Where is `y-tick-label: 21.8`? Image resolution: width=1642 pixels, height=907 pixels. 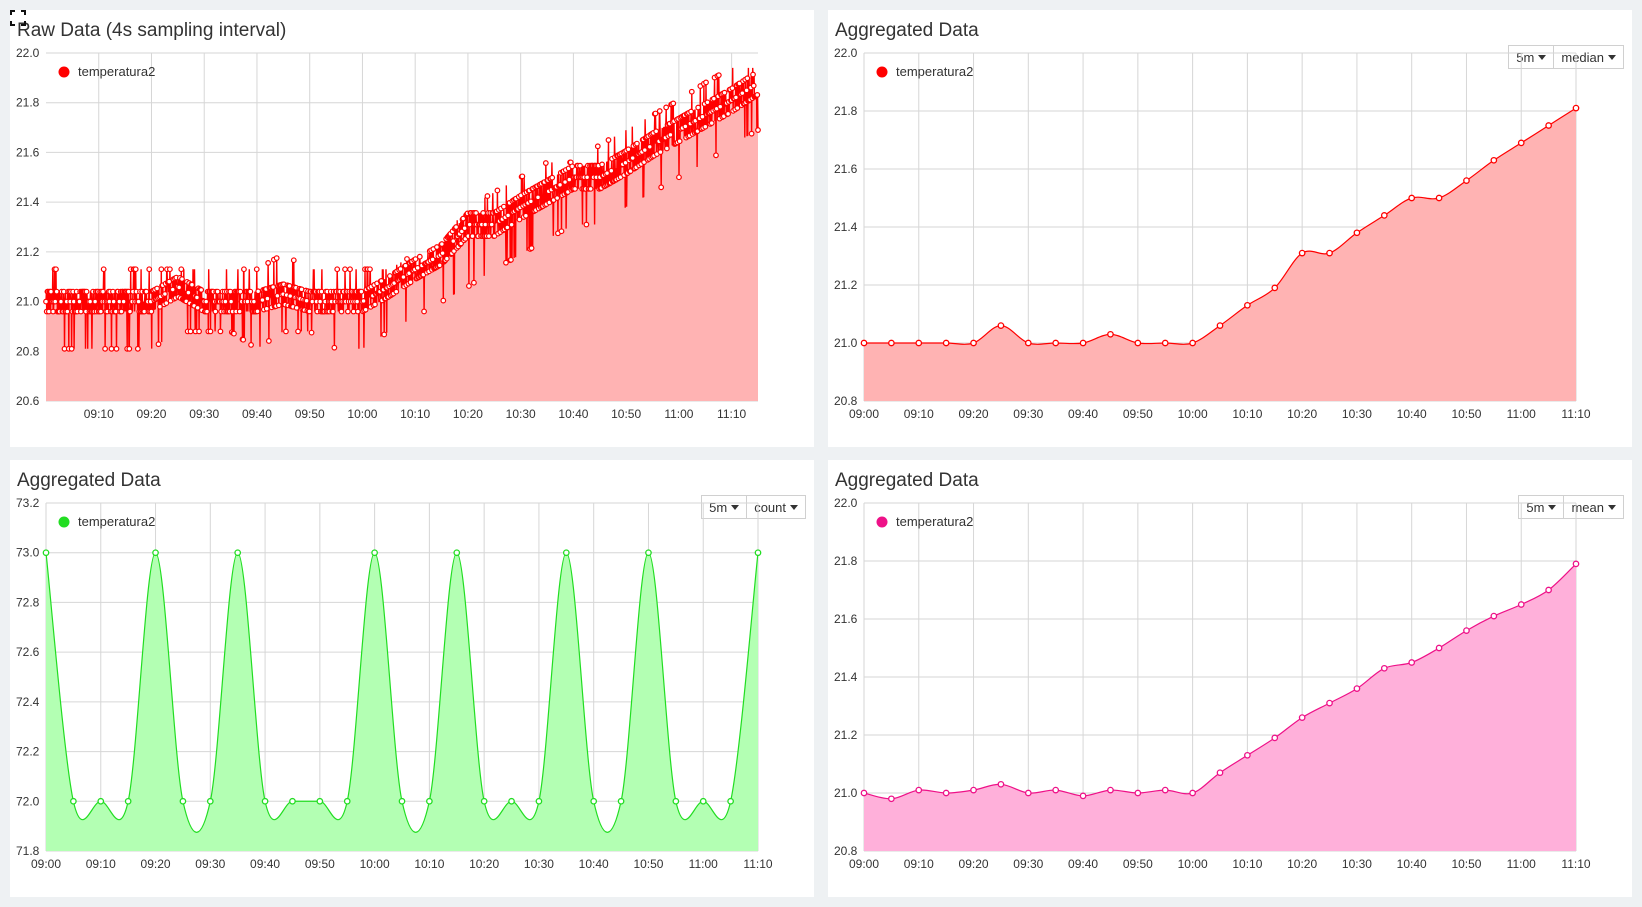 y-tick-label: 21.8 is located at coordinates (846, 561).